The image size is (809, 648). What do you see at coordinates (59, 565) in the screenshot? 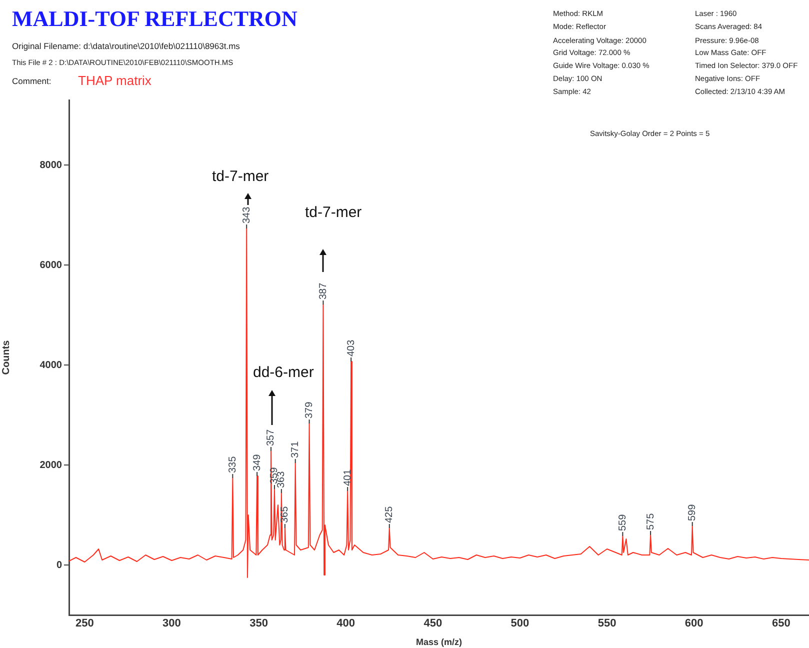
I see `y-tick-label: 0` at bounding box center [59, 565].